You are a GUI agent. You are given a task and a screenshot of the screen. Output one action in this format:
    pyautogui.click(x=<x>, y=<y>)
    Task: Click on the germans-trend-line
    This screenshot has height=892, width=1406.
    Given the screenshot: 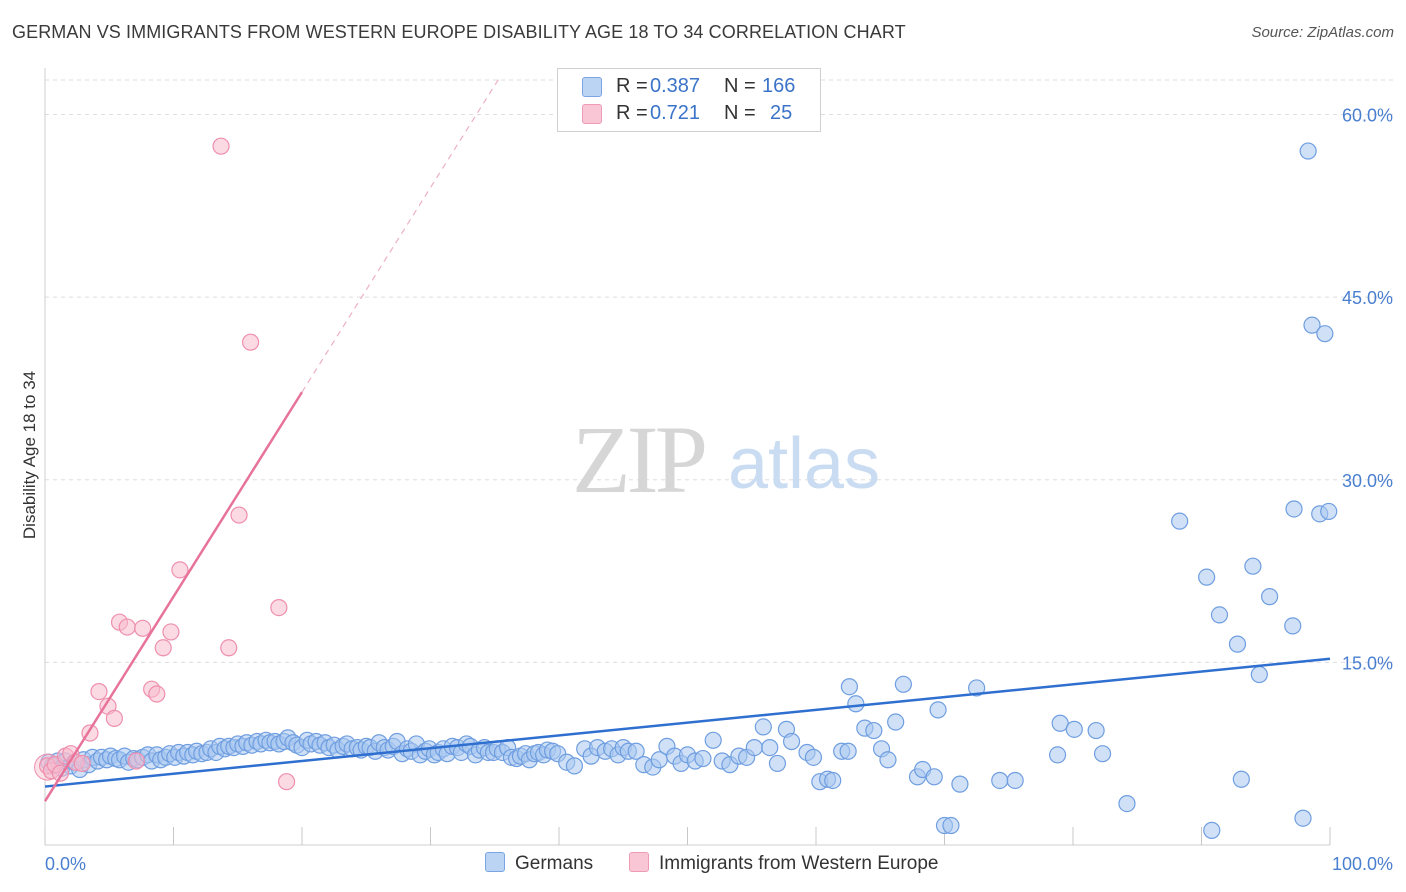 What is the action you would take?
    pyautogui.click(x=687, y=722)
    